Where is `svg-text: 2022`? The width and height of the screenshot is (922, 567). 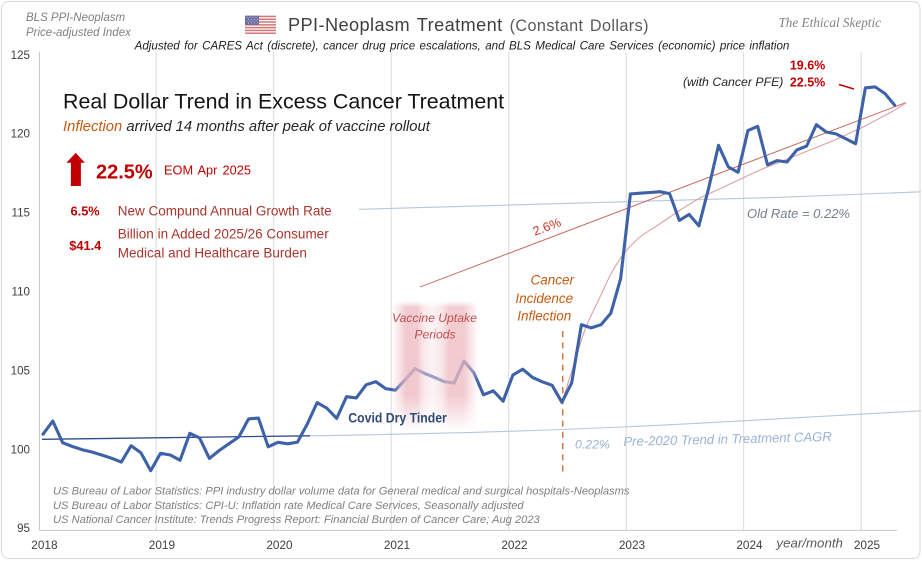 svg-text: 2022 is located at coordinates (514, 545).